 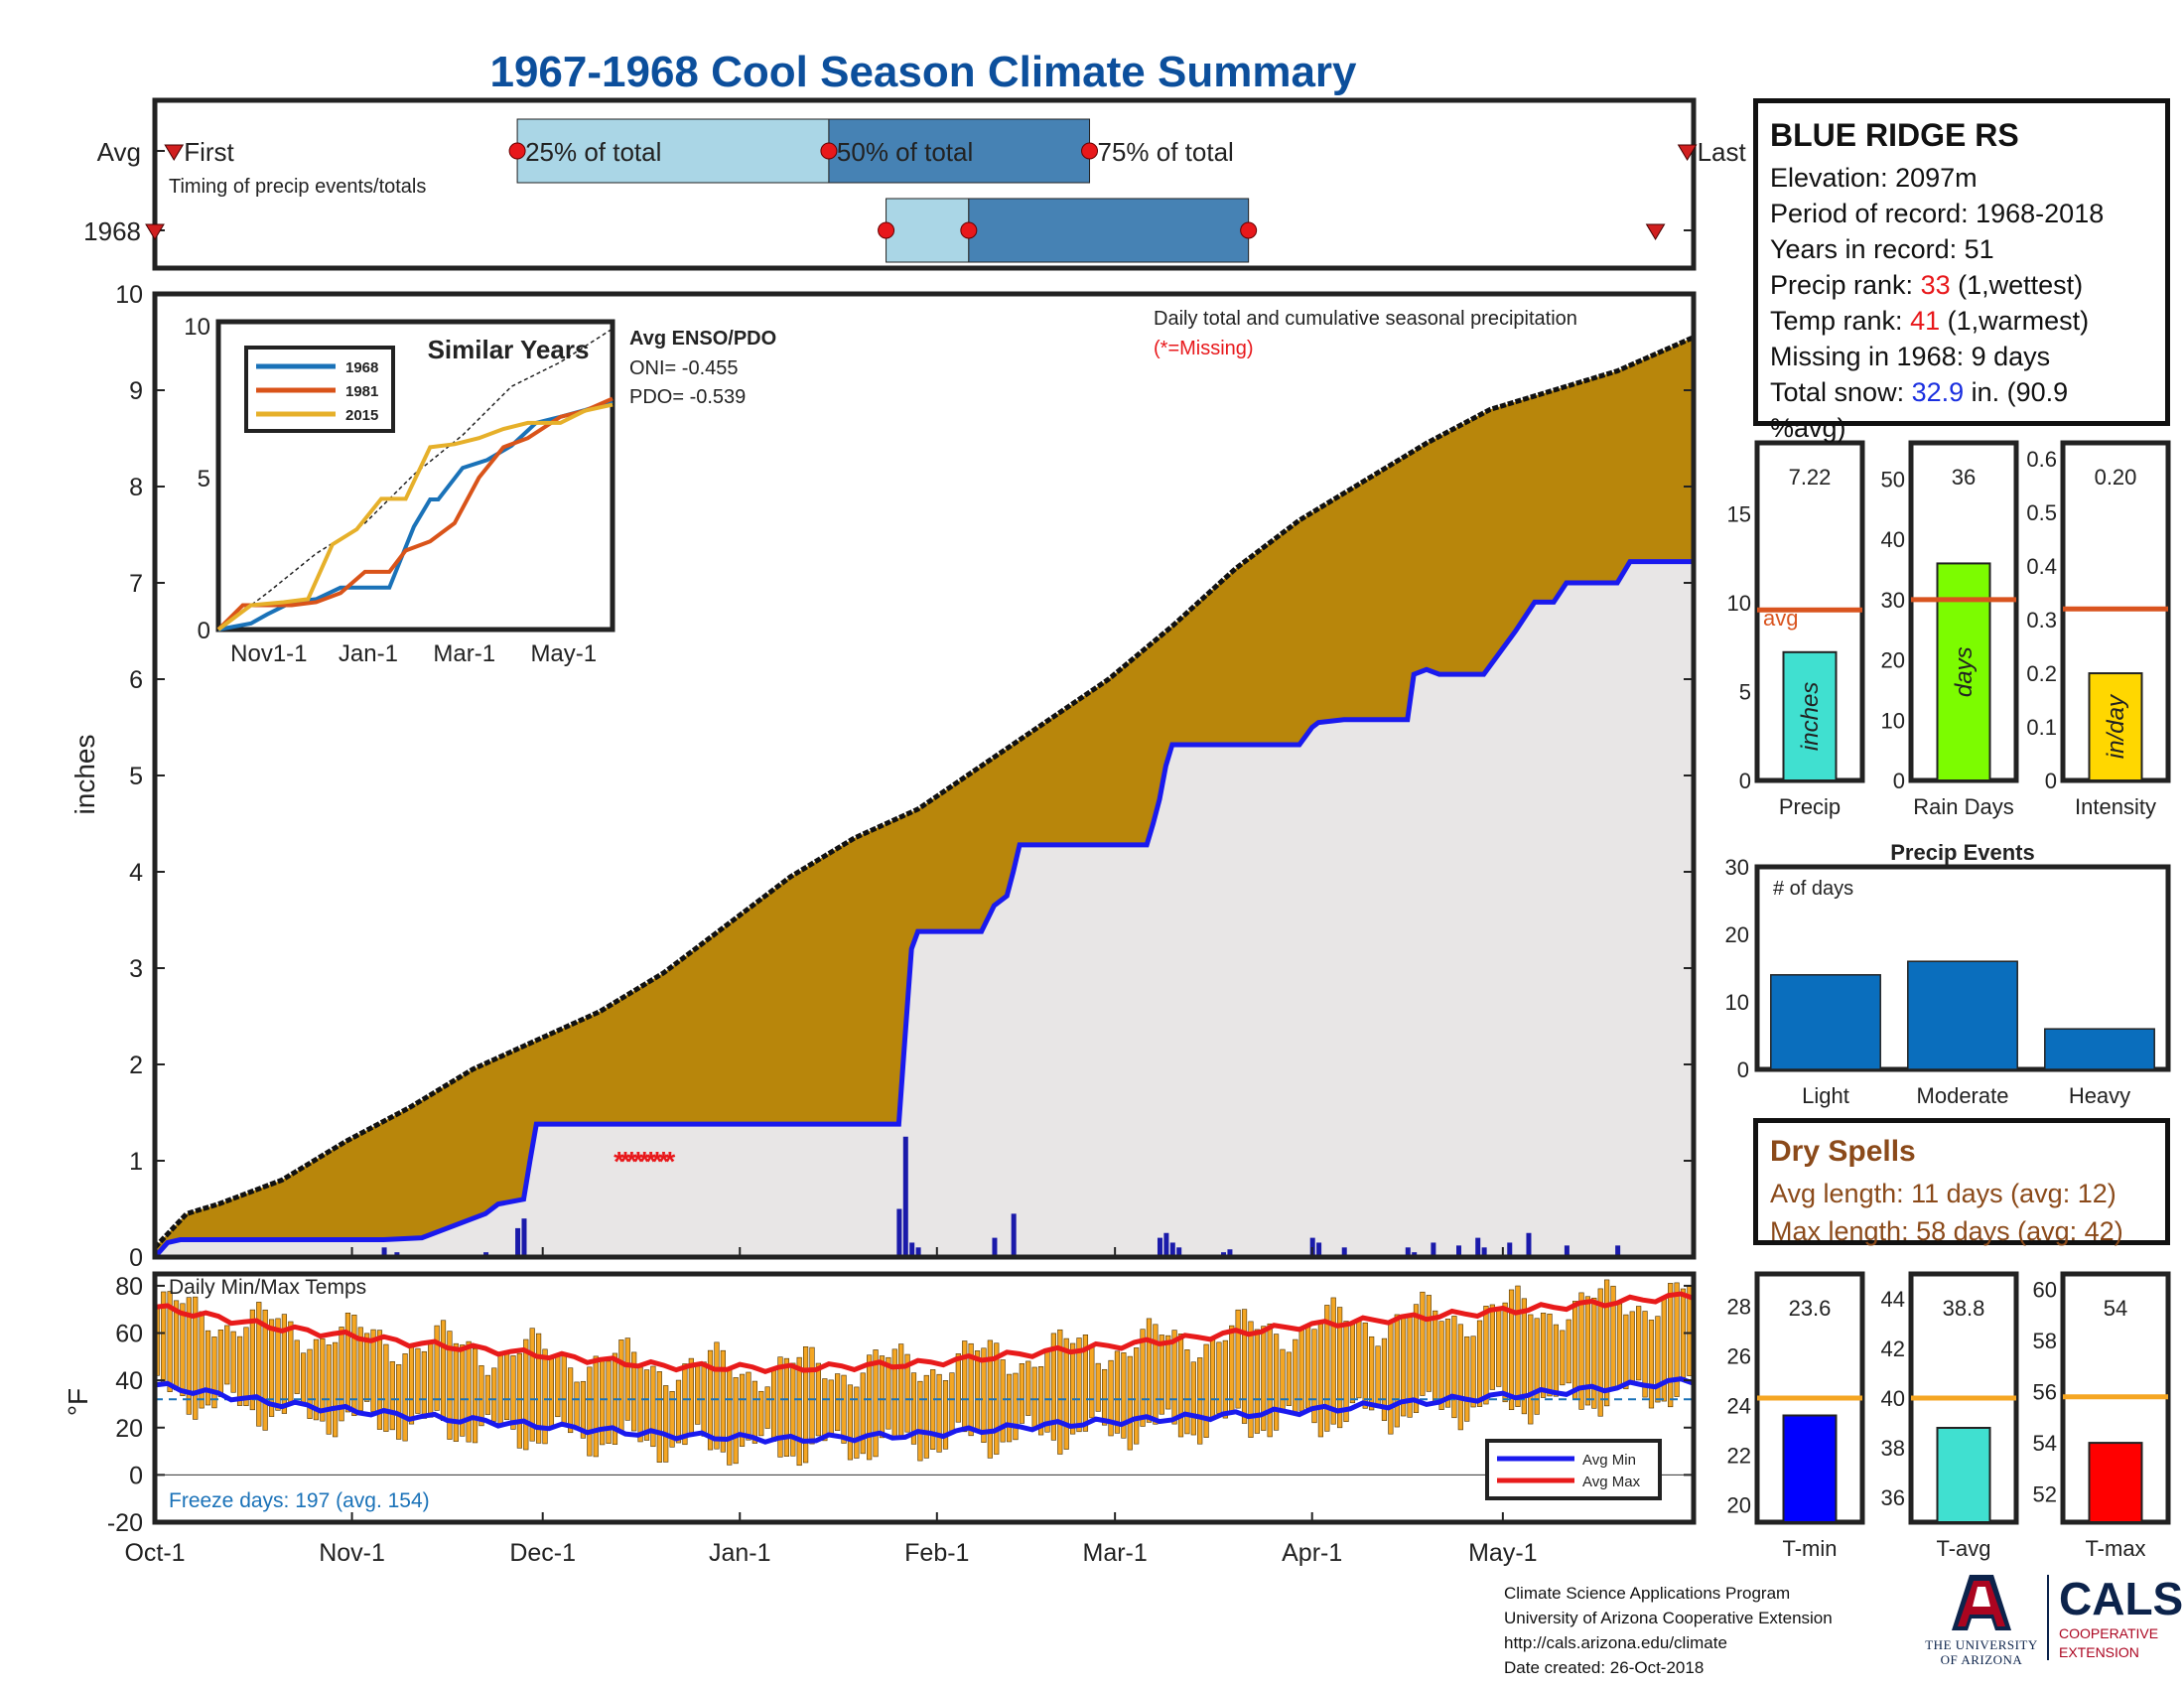 I want to click on intensity-stat-label: Intensity, so click(x=2115, y=806).